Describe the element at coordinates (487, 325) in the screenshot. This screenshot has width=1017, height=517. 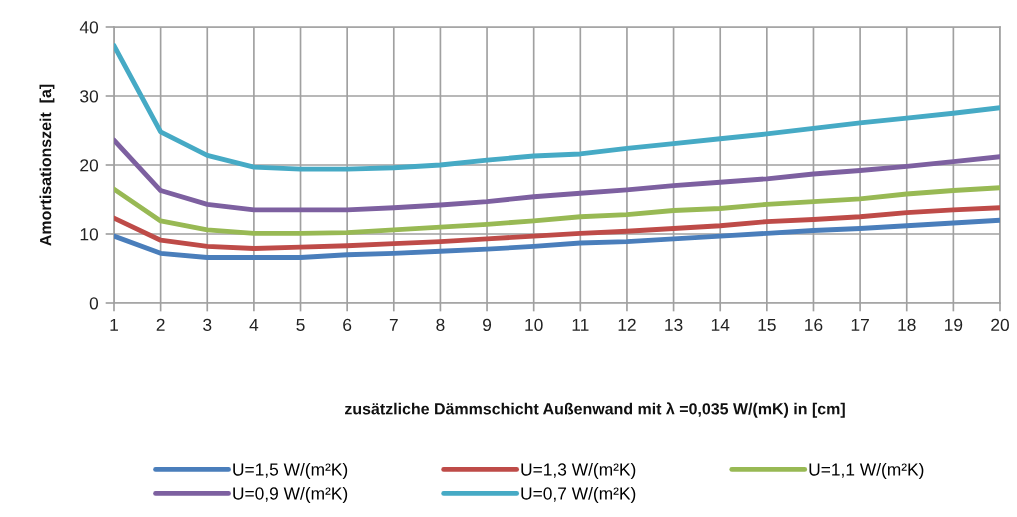
I see `x-tick-label: 9` at that location.